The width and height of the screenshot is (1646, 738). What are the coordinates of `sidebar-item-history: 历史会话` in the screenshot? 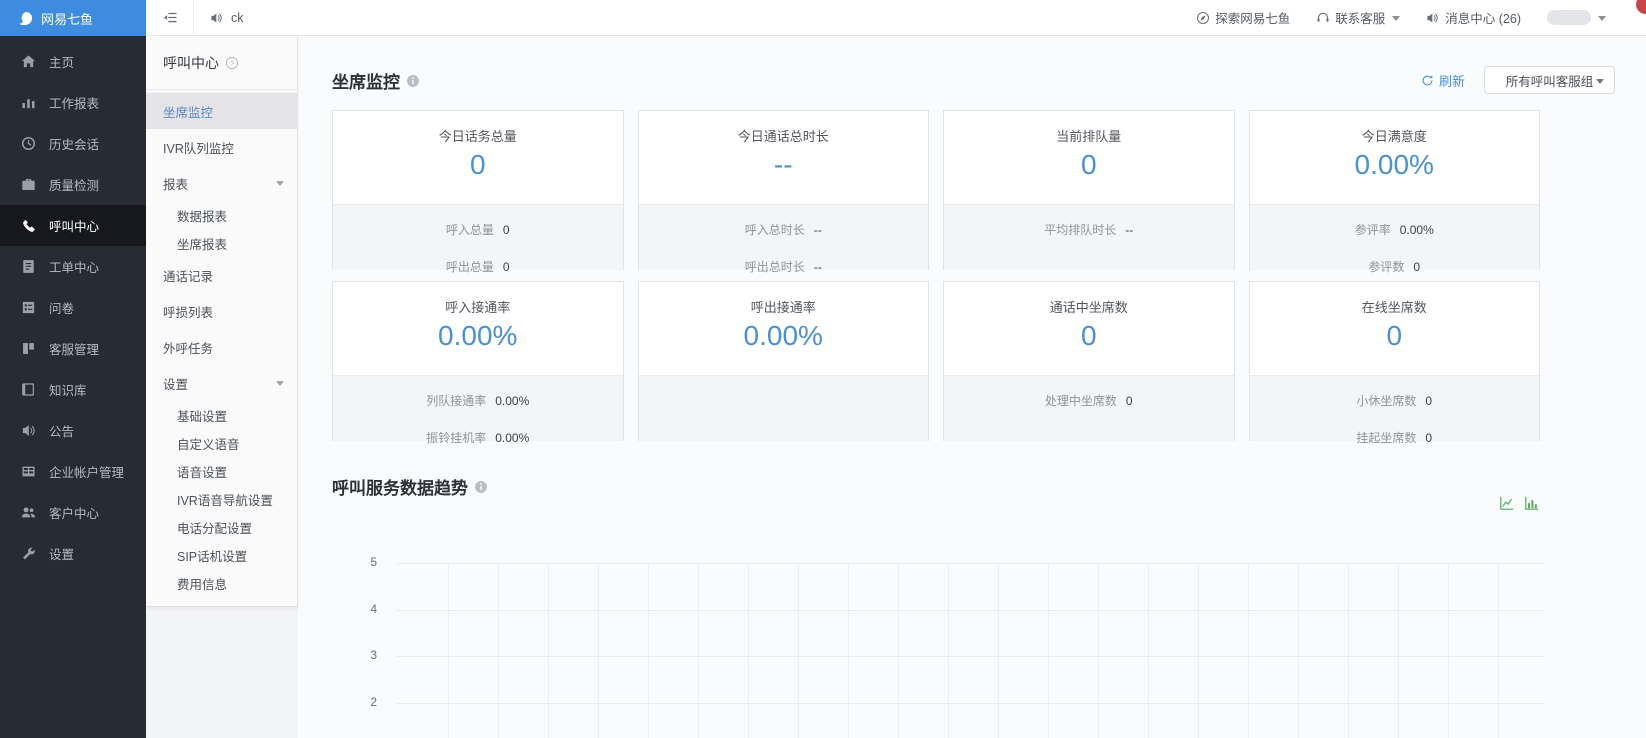 It's located at (73, 143).